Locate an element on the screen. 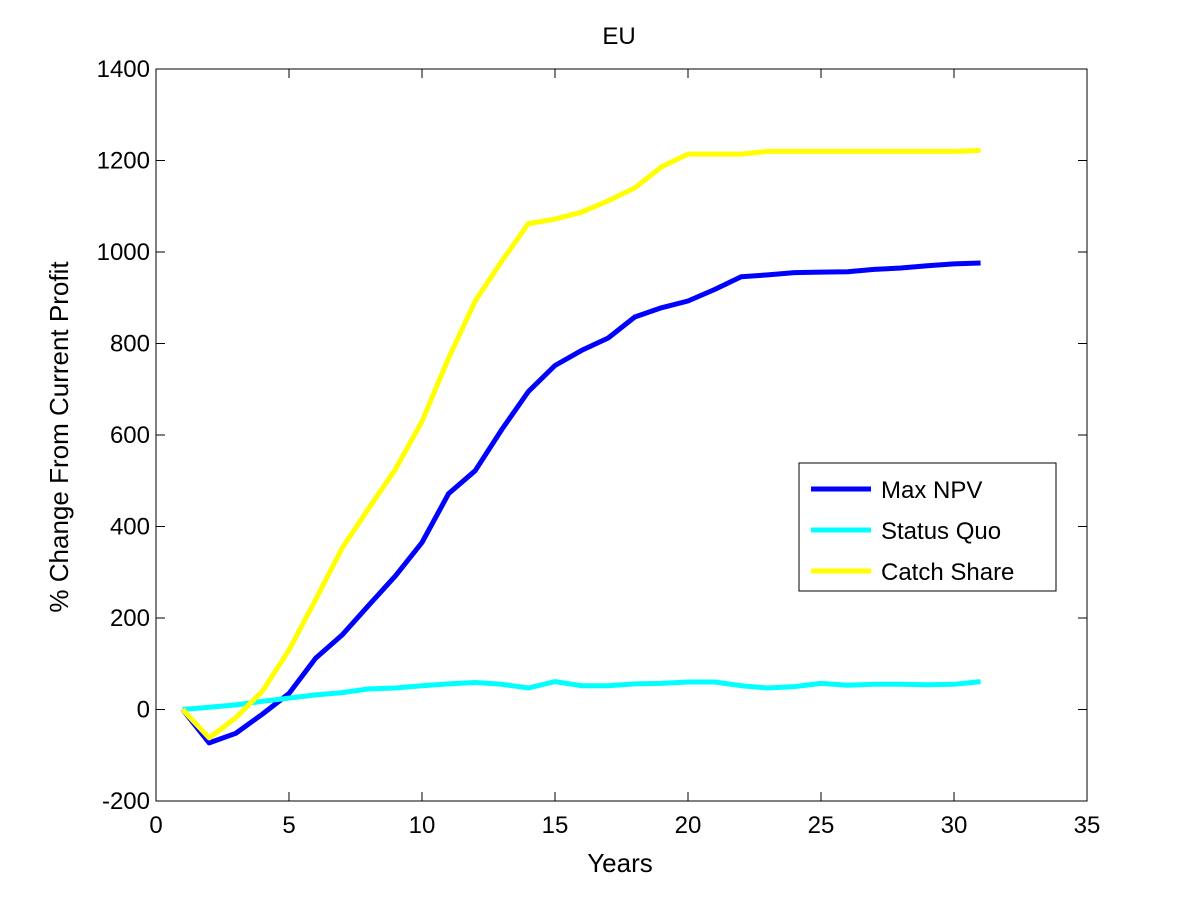 The image size is (1201, 900). legend-label: Max NPV is located at coordinates (931, 490).